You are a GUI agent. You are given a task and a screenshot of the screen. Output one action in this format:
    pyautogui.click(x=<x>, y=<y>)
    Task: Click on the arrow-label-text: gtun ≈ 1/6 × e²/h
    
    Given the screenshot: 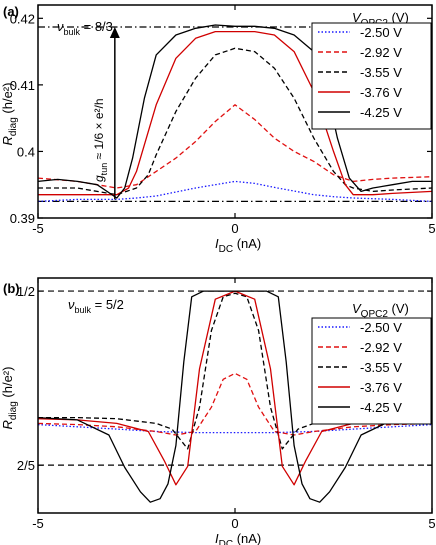 What is the action you would take?
    pyautogui.click(x=100, y=141)
    